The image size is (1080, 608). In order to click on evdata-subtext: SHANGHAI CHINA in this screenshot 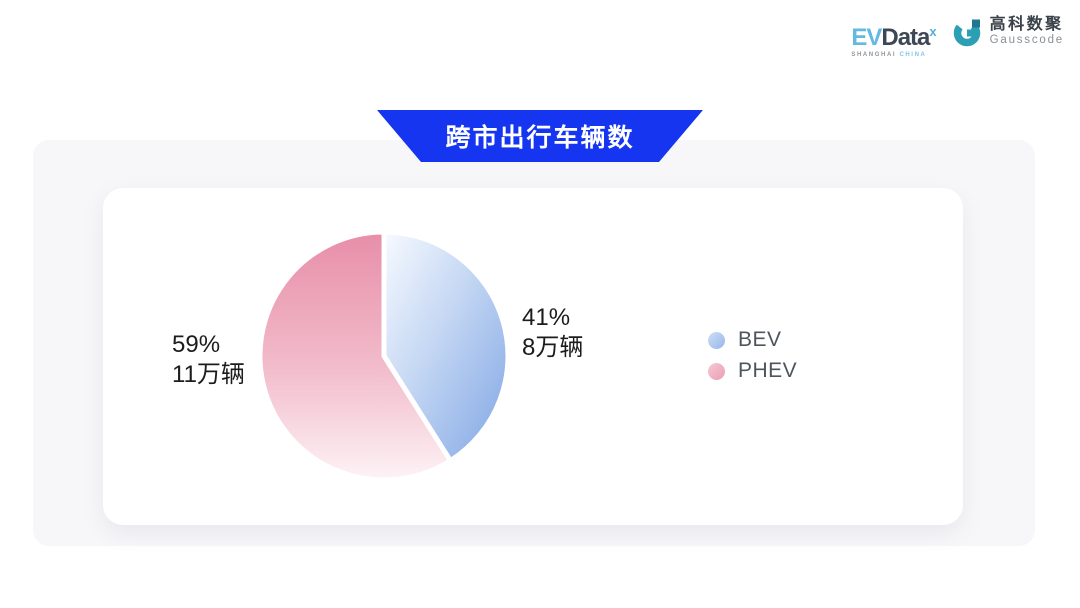, I will do `click(888, 55)`.